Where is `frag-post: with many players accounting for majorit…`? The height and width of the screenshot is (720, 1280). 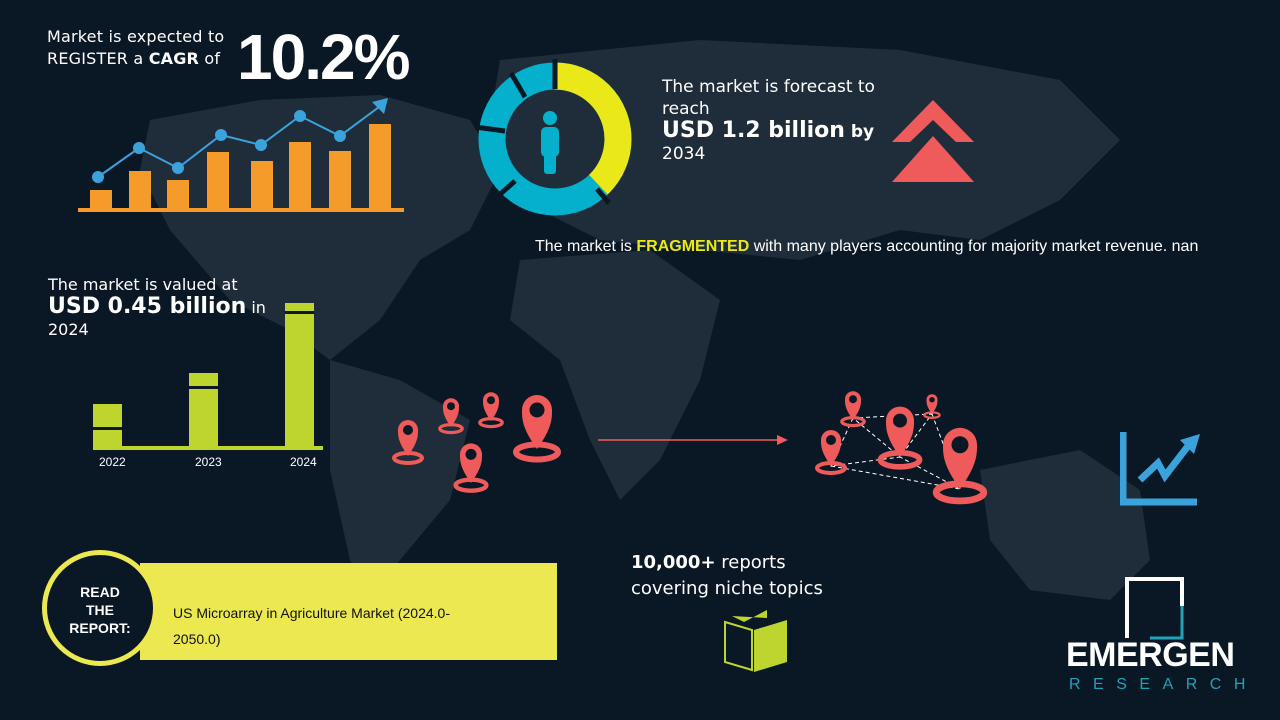 frag-post: with many players accounting for majorit… is located at coordinates (974, 246).